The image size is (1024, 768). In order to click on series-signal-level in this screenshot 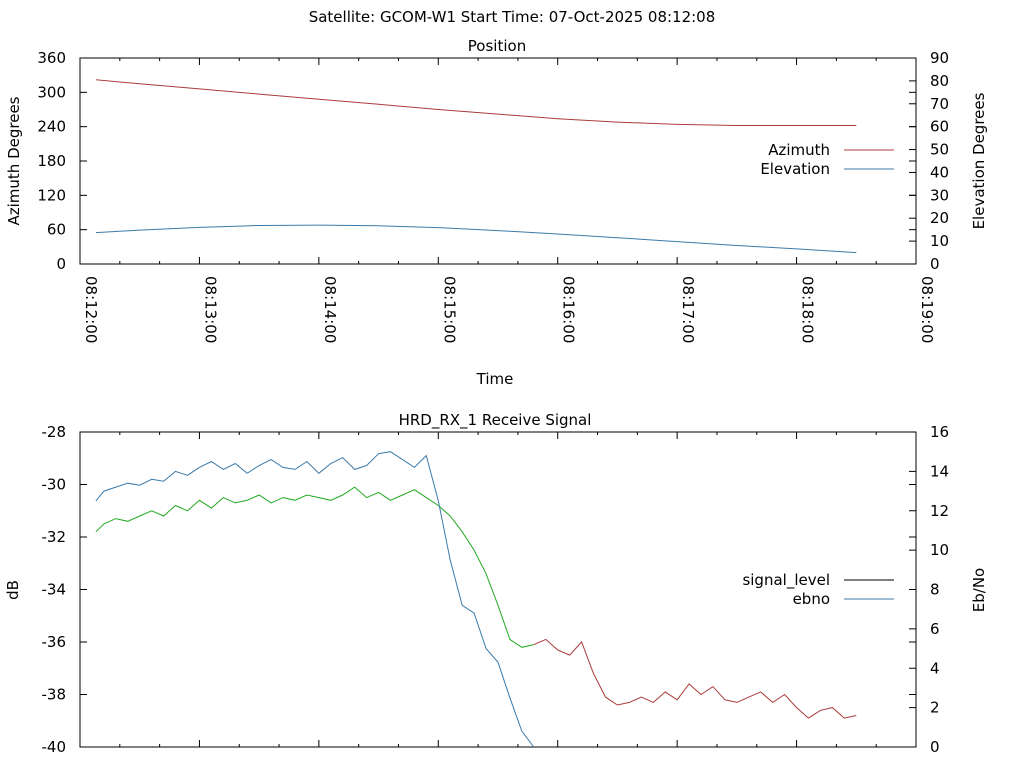, I will do `click(695, 678)`.